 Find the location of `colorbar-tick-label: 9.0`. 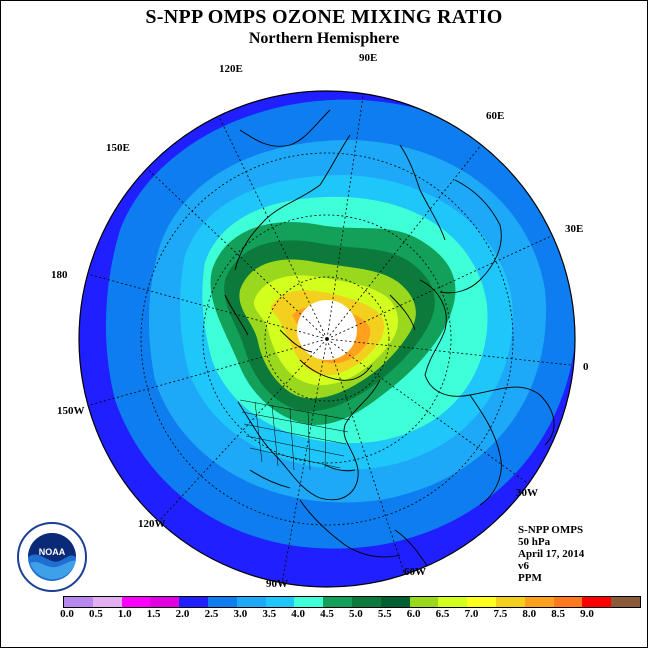

colorbar-tick-label: 9.0 is located at coordinates (587, 614).